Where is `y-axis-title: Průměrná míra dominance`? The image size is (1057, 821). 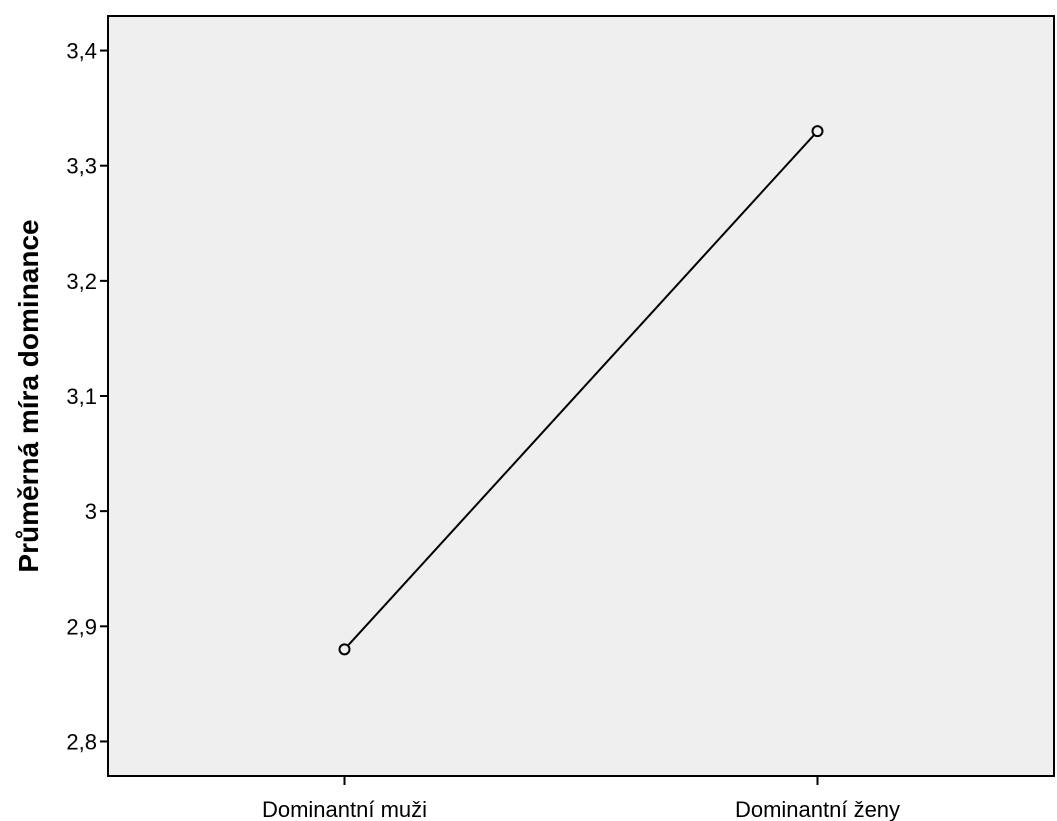 y-axis-title: Průměrná míra dominance is located at coordinates (28, 395).